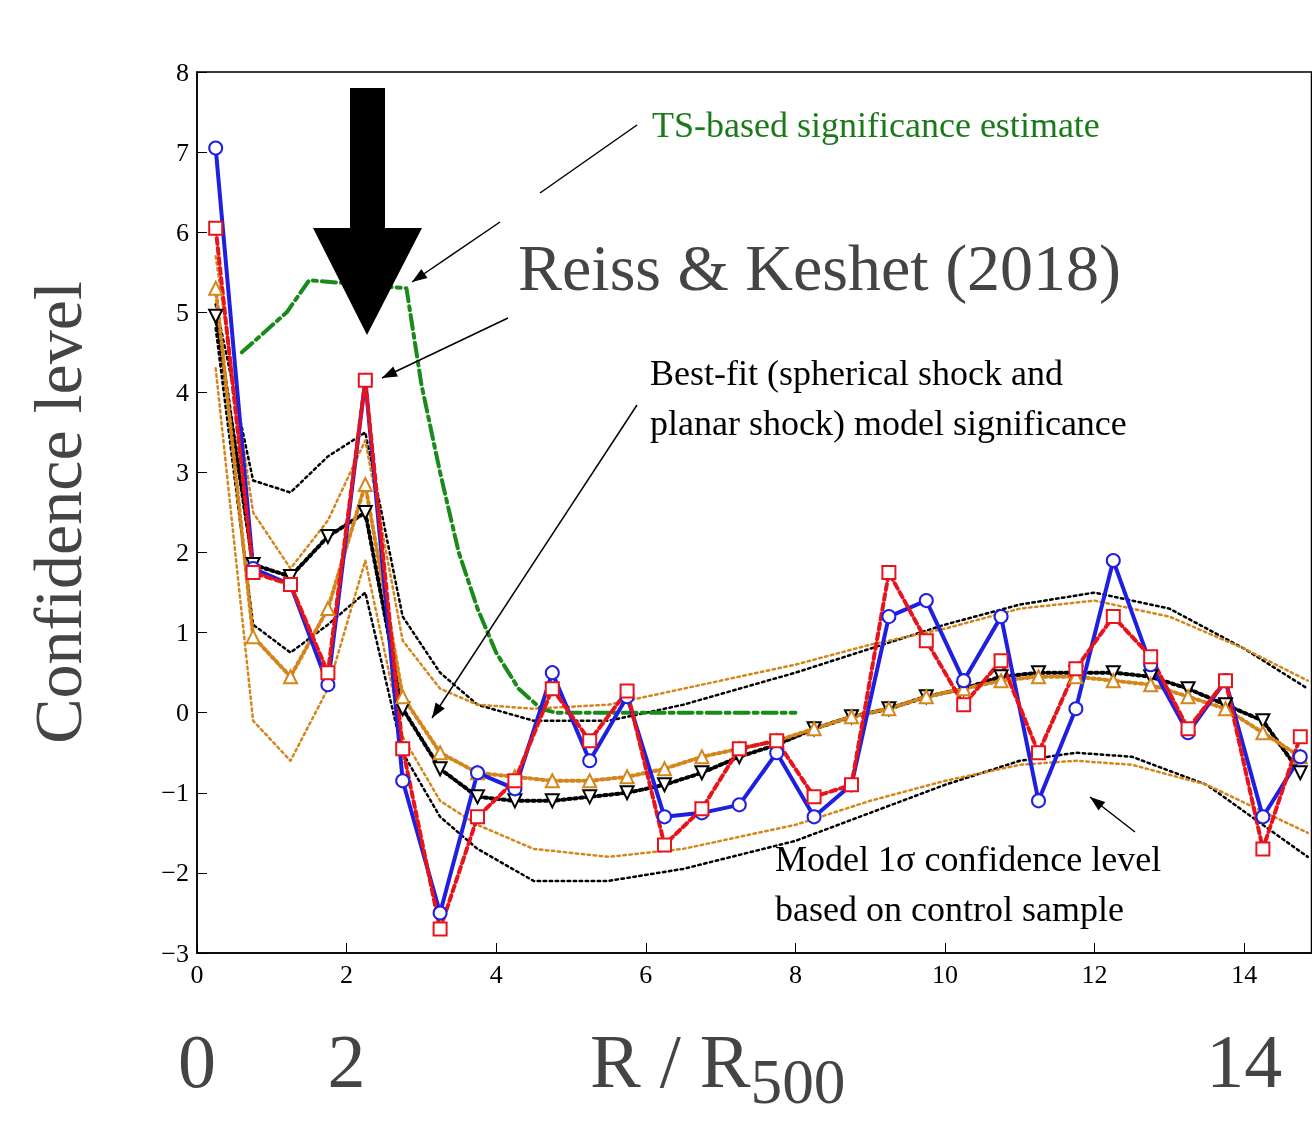 This screenshot has height=1128, width=1312. I want to click on annotation: Model 1σ confidence level based on control sample, so click(969, 885).